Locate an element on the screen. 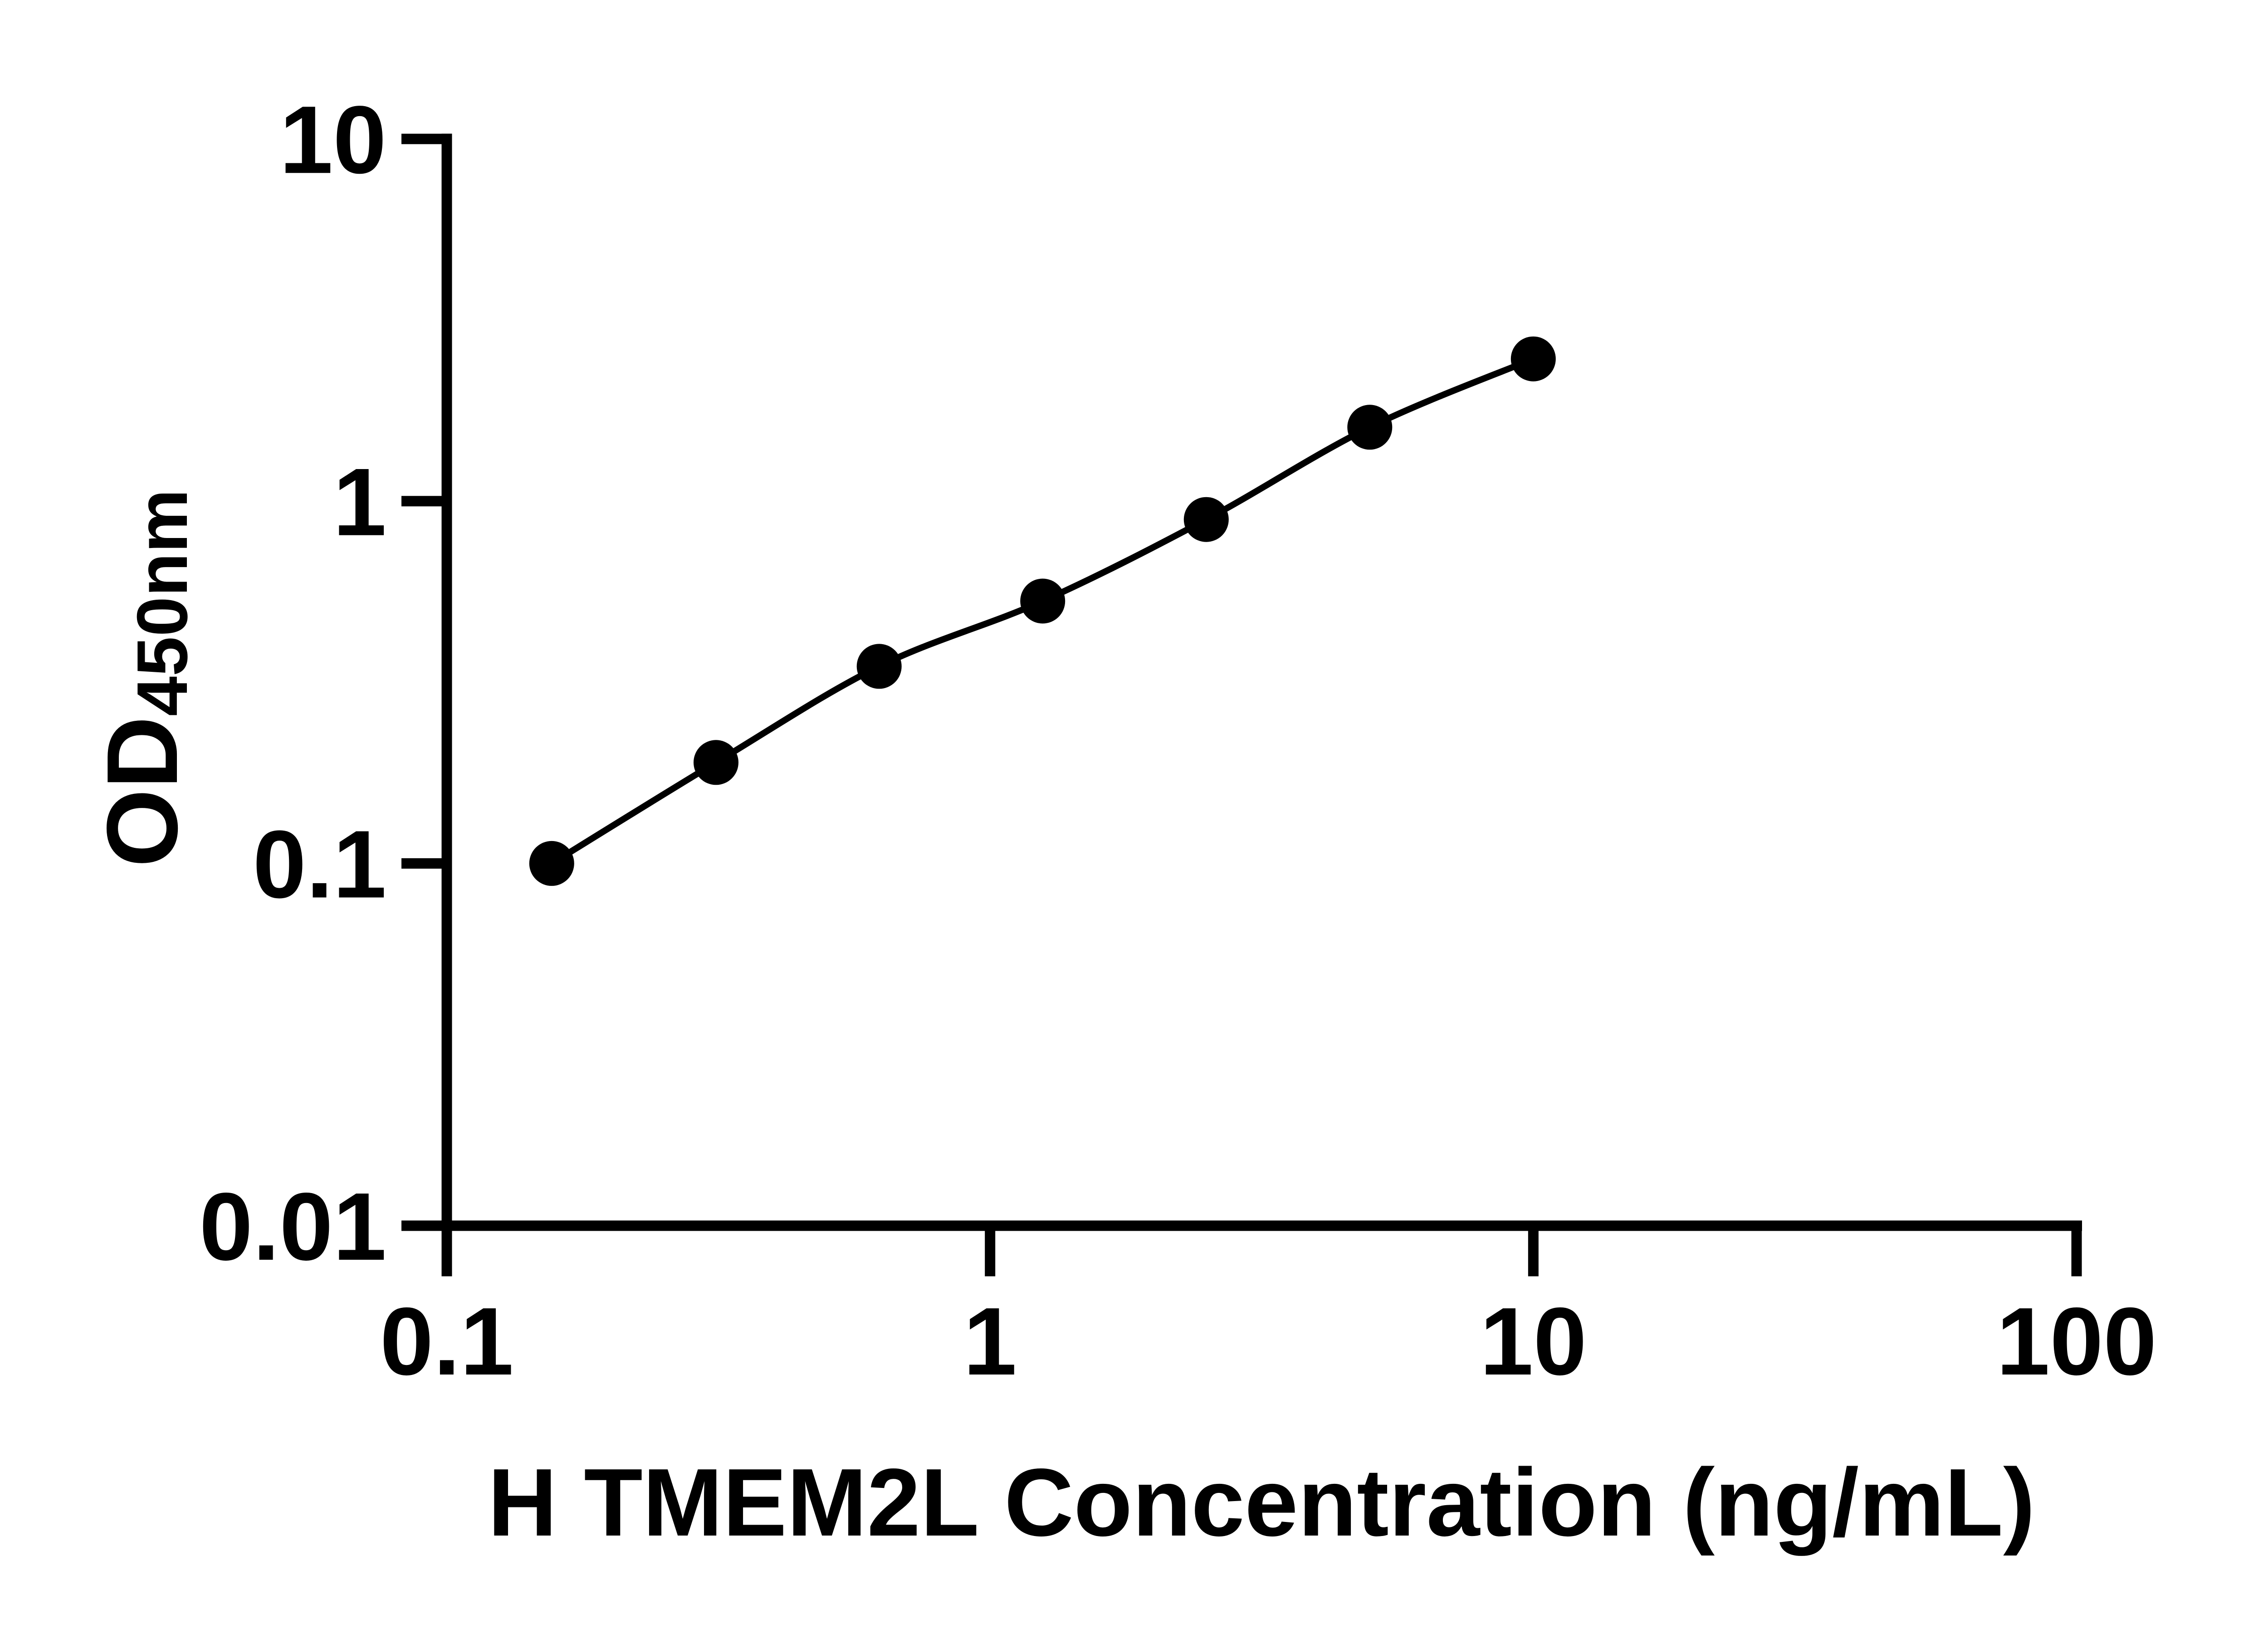 This screenshot has width=2268, height=1629. y-axis-title: OD450nm is located at coordinates (144, 678).